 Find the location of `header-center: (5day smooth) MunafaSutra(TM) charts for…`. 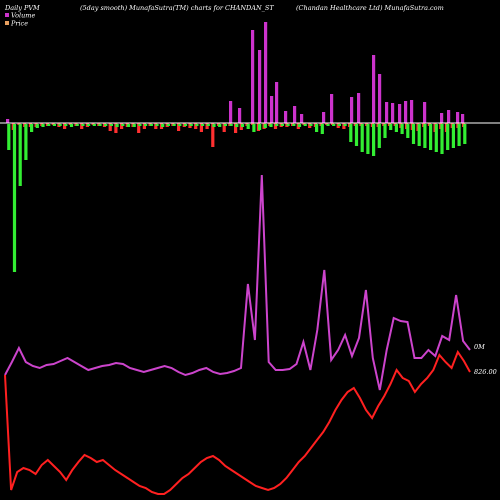

header-center: (5day smooth) MunafaSutra(TM) charts for… is located at coordinates (177, 8).